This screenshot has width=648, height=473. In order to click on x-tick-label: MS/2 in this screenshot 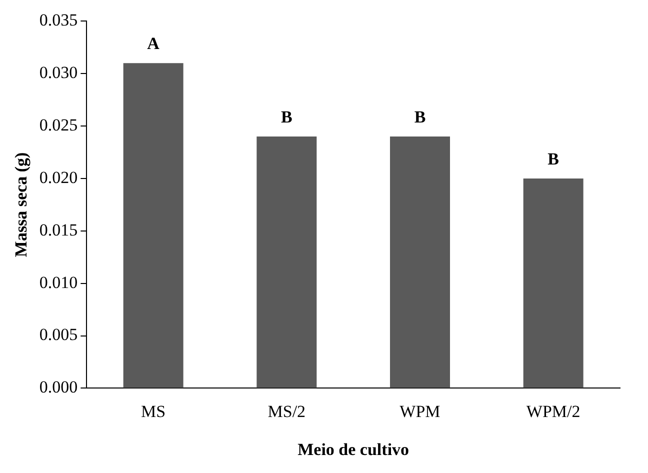, I will do `click(287, 411)`.